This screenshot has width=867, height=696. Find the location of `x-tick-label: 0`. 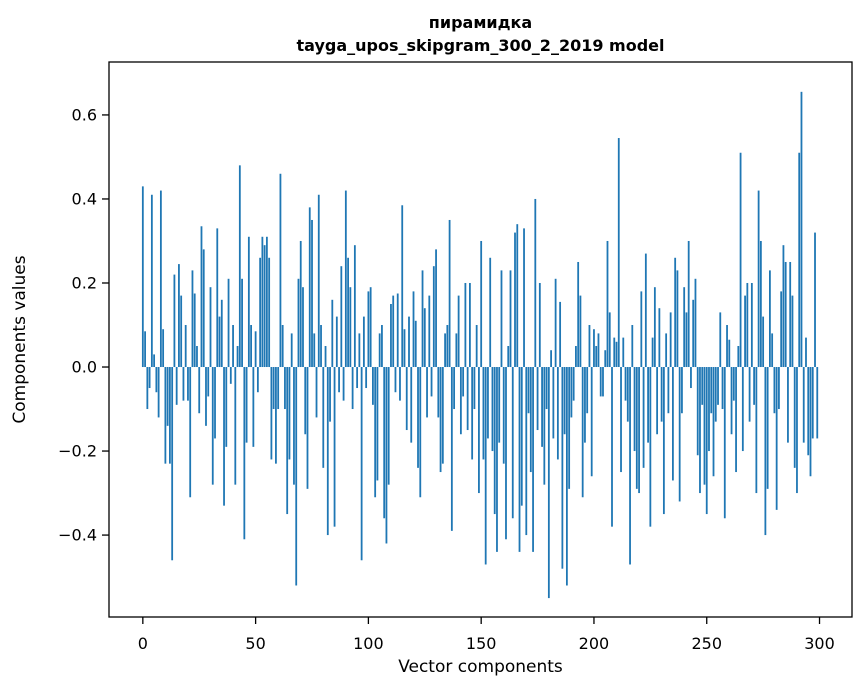

x-tick-label: 0 is located at coordinates (143, 643).